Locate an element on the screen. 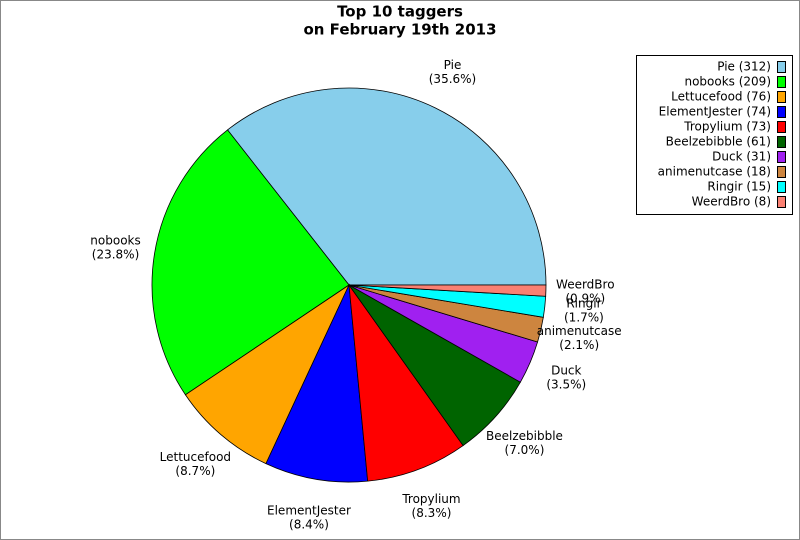 Image resolution: width=800 pixels, height=540 pixels. slice-label: Duck is located at coordinates (566, 371).